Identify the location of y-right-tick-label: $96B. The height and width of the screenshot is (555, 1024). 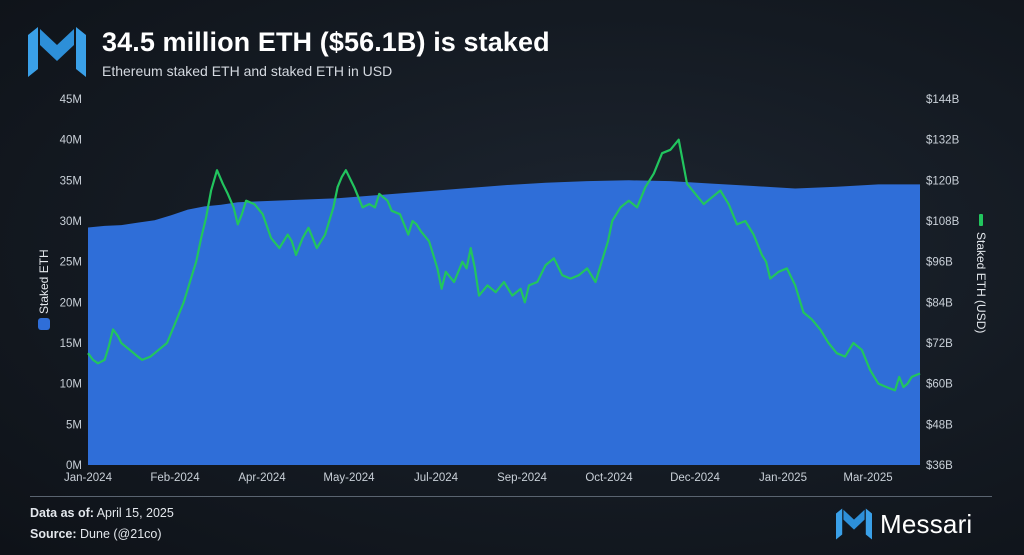
(939, 263).